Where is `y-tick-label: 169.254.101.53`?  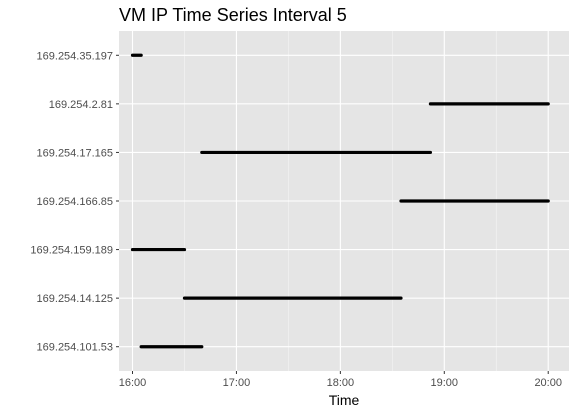
y-tick-label: 169.254.101.53 is located at coordinates (75, 348).